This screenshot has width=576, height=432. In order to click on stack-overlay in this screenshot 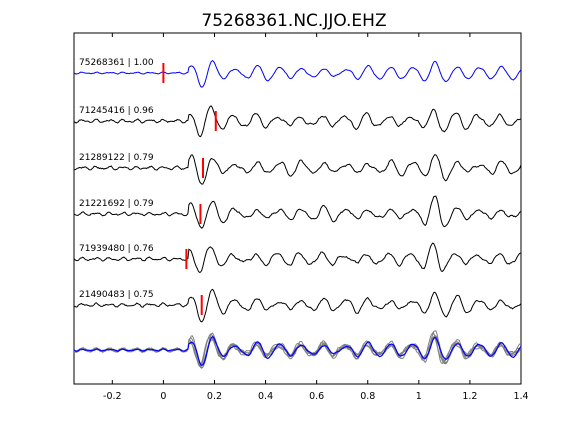, I will do `click(297, 349)`.